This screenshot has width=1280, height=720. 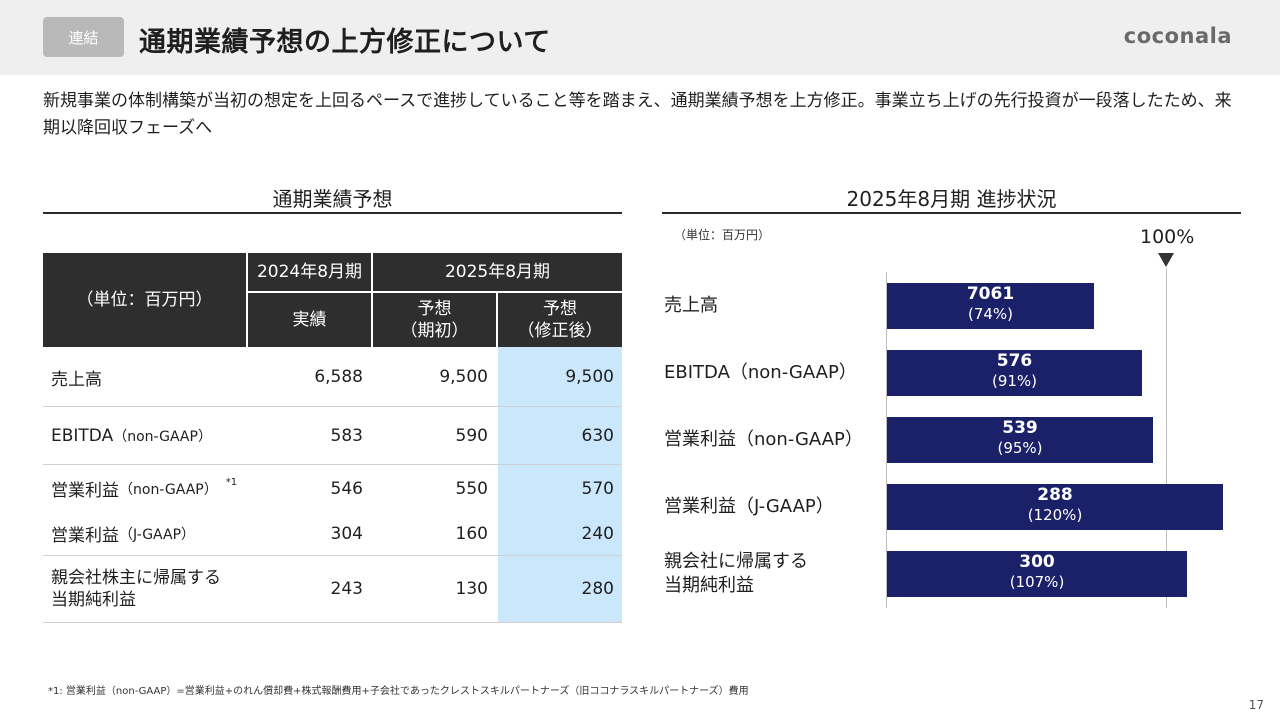 What do you see at coordinates (560, 533) in the screenshot?
I see `cell-revised: 240` at bounding box center [560, 533].